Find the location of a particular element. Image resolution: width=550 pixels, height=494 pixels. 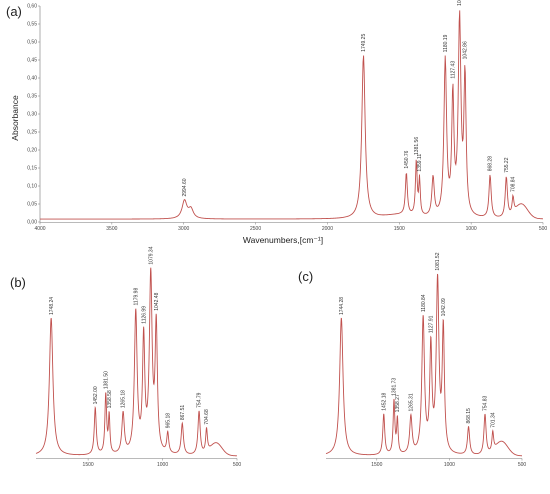

panel-c-label: (c) is located at coordinates (305, 276).